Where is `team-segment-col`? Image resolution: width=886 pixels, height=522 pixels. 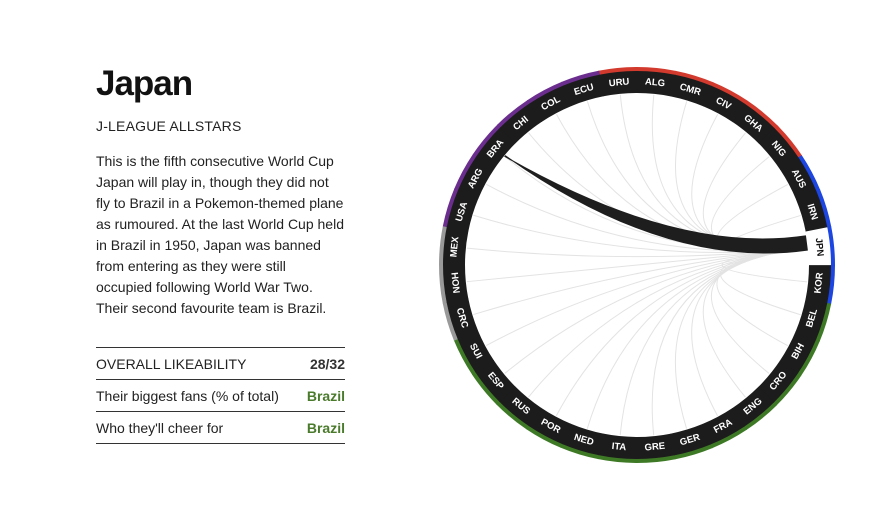
team-segment-col is located at coordinates (550, 103).